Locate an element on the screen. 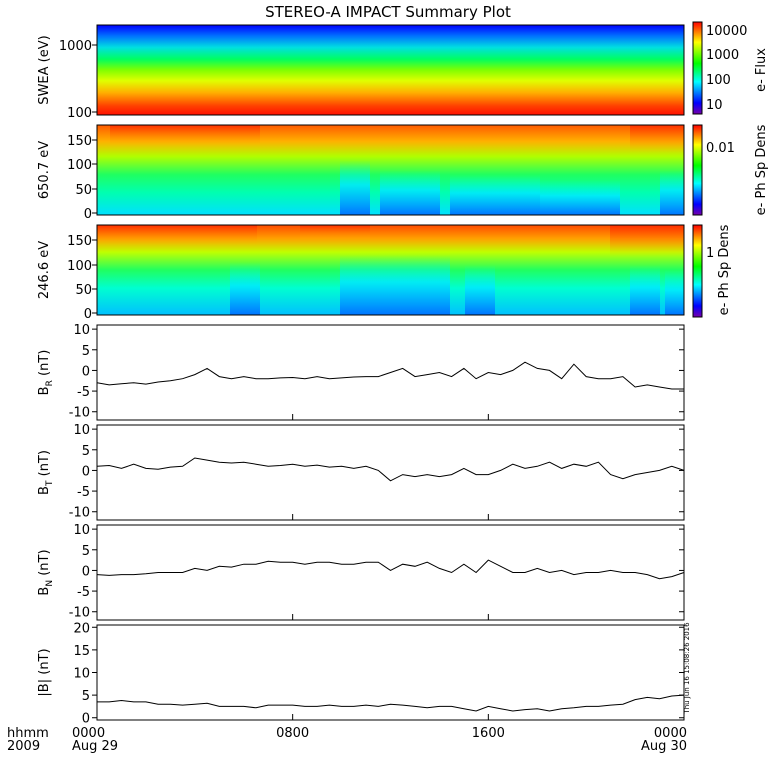 The width and height of the screenshot is (780, 780). cbar1-tick-10000: 10000 is located at coordinates (726, 31).